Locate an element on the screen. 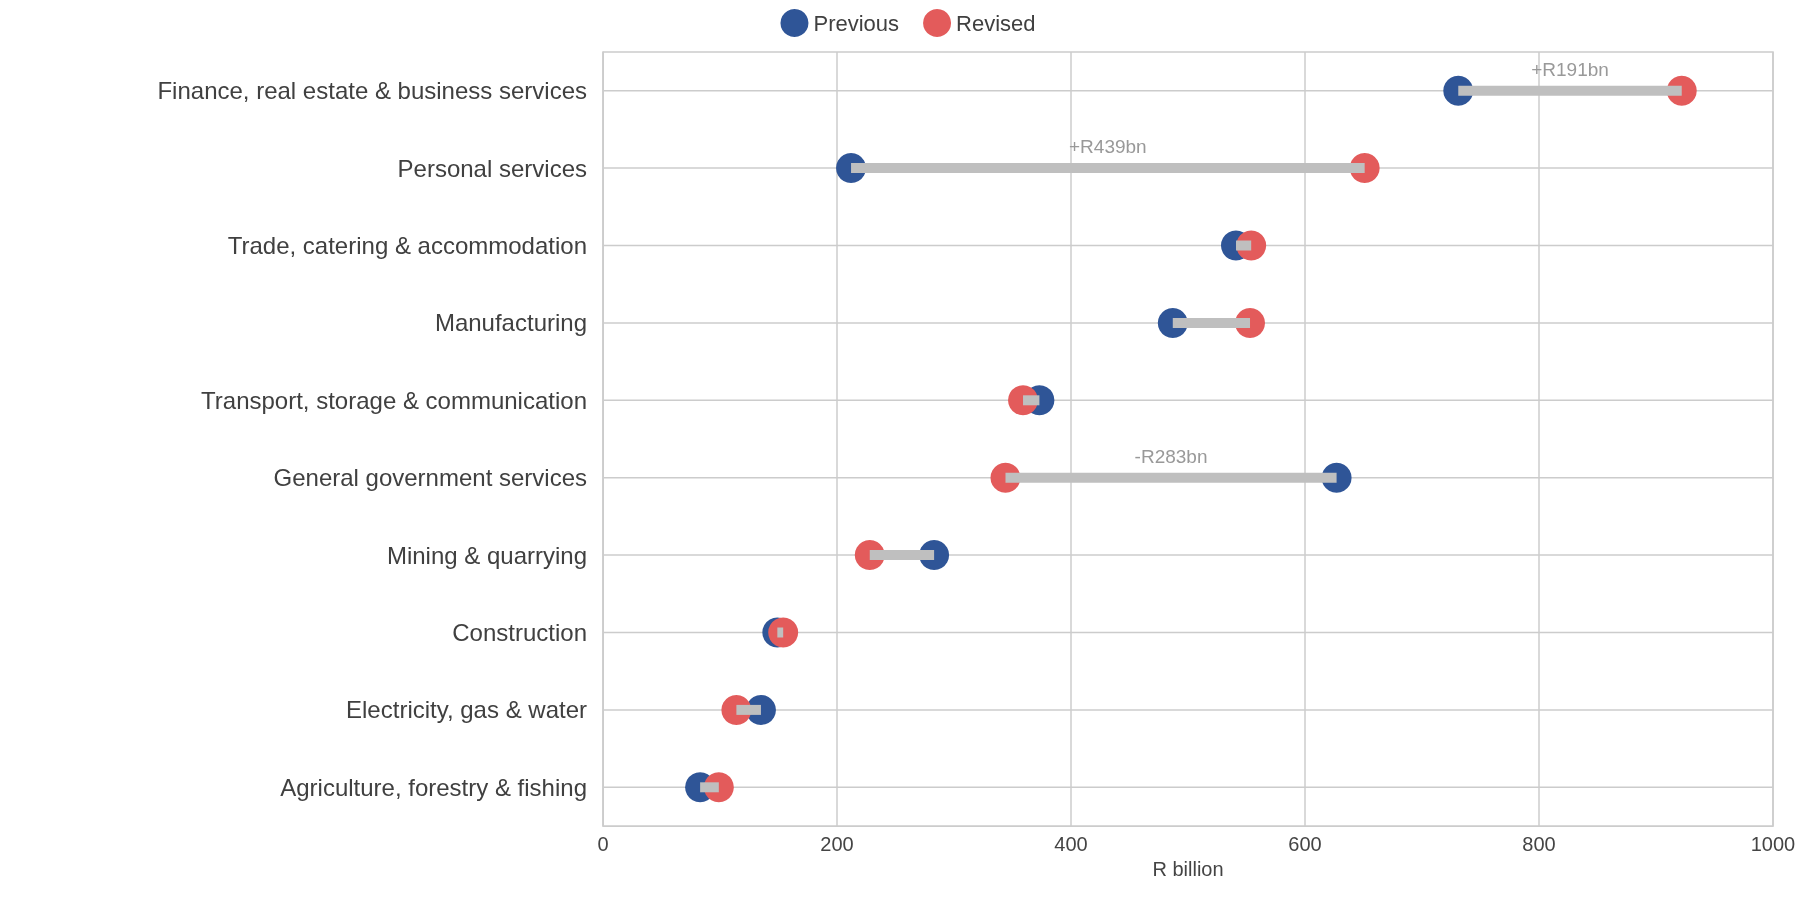  y-tick-label: Personal services is located at coordinates (492, 168).